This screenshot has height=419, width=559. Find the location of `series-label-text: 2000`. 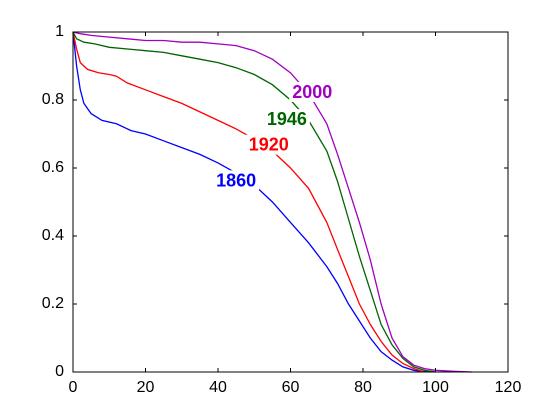

series-label-text: 2000 is located at coordinates (312, 92).